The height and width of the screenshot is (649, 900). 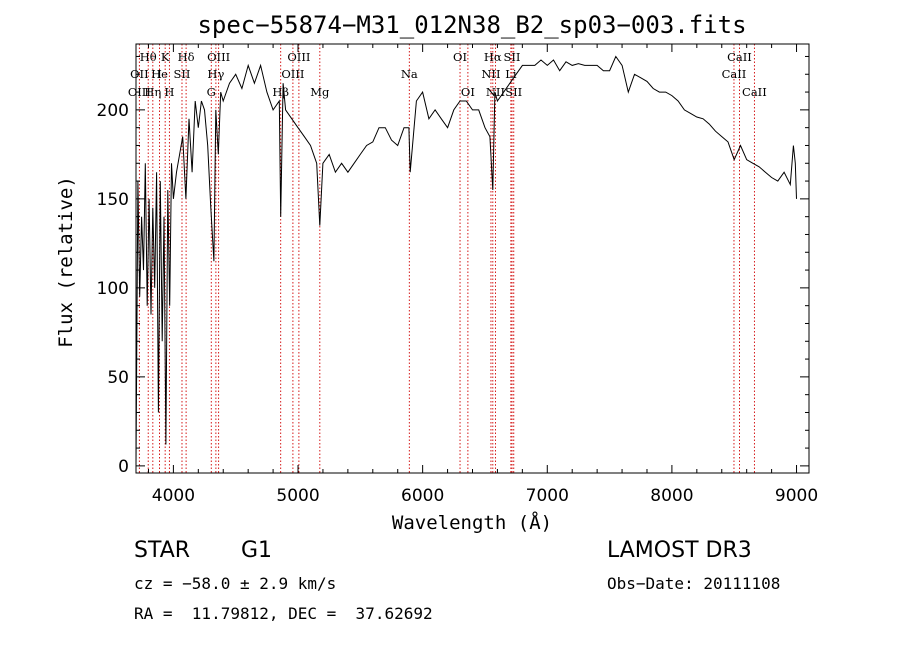 What do you see at coordinates (409, 74) in the screenshot?
I see `spectral-line-label: Na` at bounding box center [409, 74].